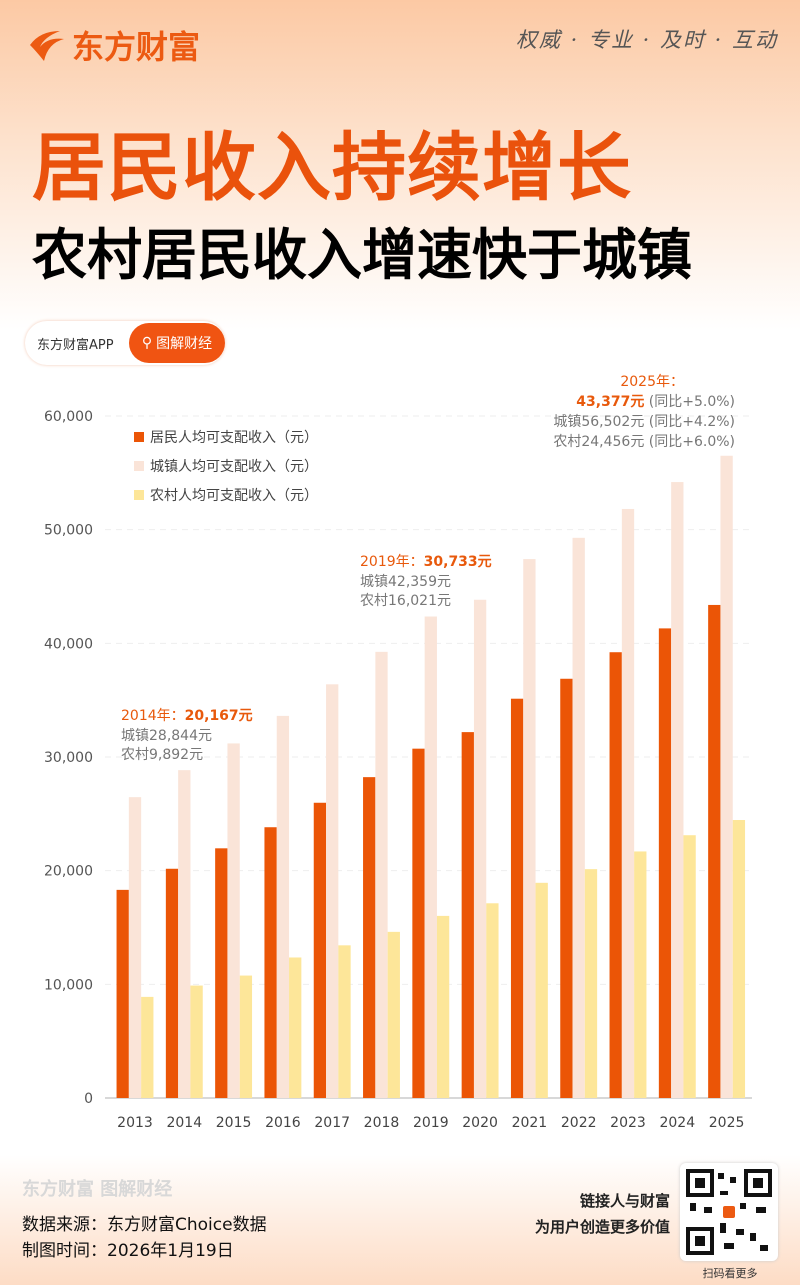 The height and width of the screenshot is (1285, 800). What do you see at coordinates (68, 985) in the screenshot?
I see `y-tick-label: 10,000` at bounding box center [68, 985].